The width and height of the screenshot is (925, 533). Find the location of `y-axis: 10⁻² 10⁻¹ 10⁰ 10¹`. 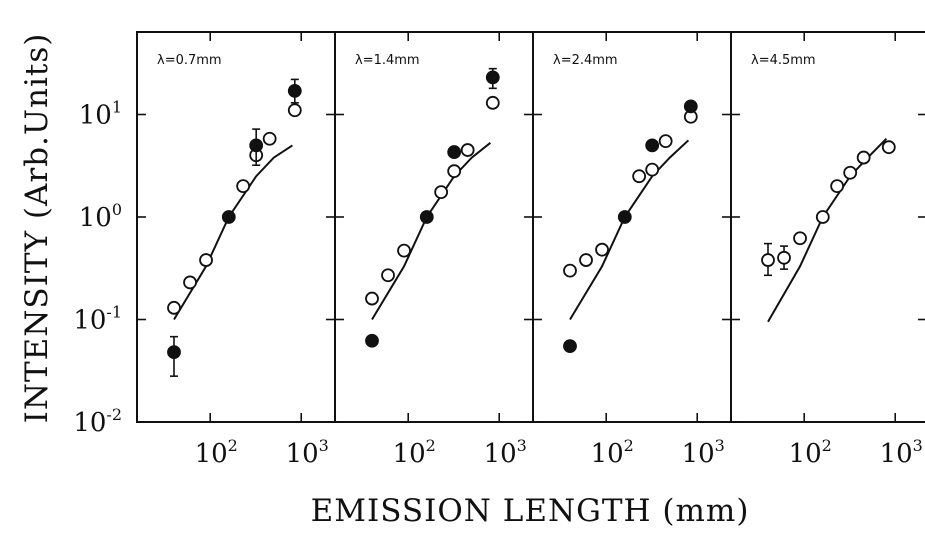

y-axis: 10⁻² 10⁻¹ 10⁰ 10¹ is located at coordinates (97, 268).